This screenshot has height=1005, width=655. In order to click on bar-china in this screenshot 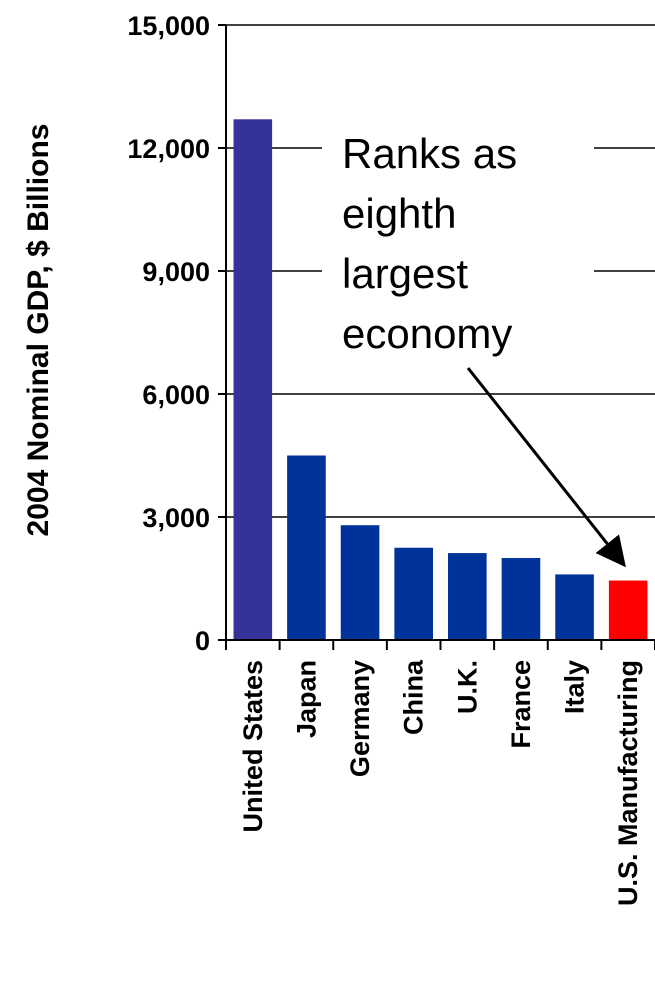, I will do `click(413, 593)`.